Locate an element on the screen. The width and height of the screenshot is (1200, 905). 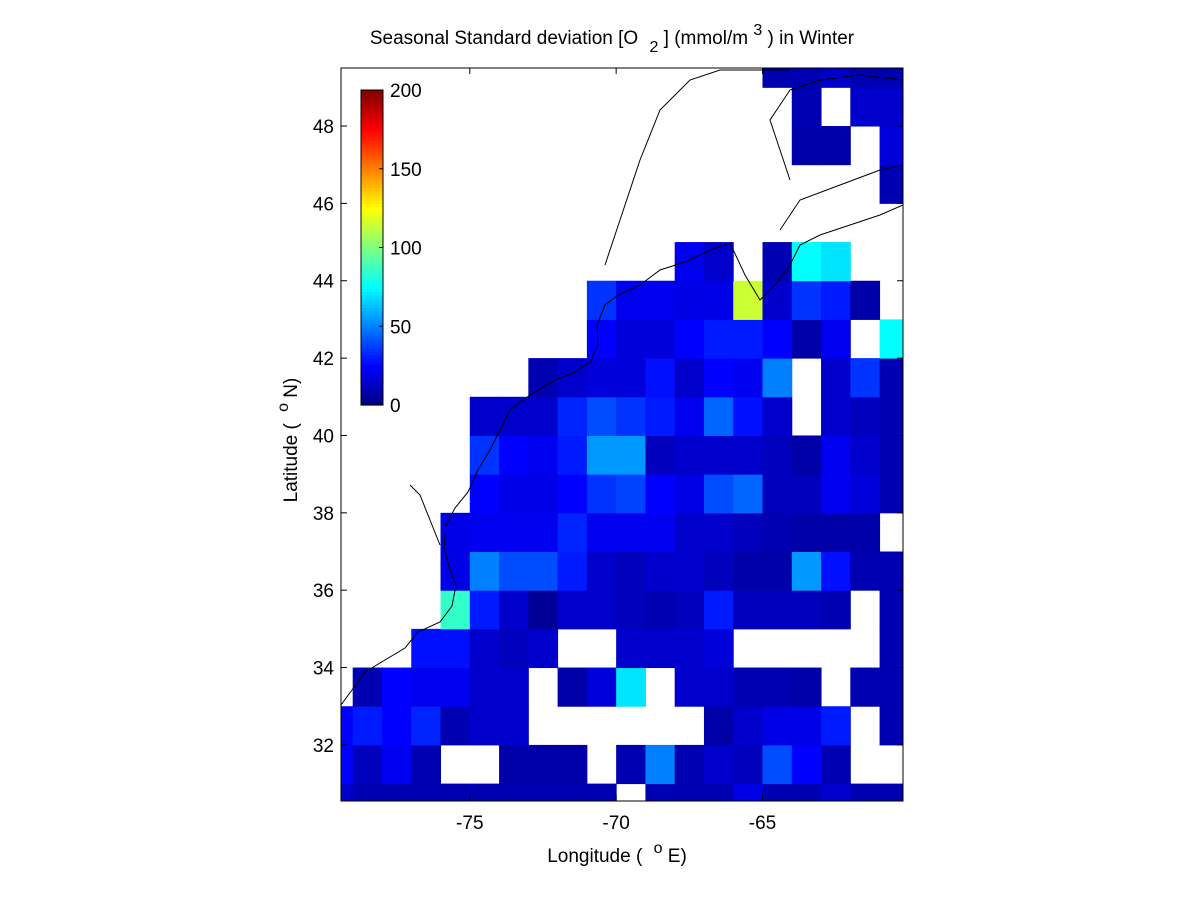
y-tick-label: 36 is located at coordinates (323, 591).